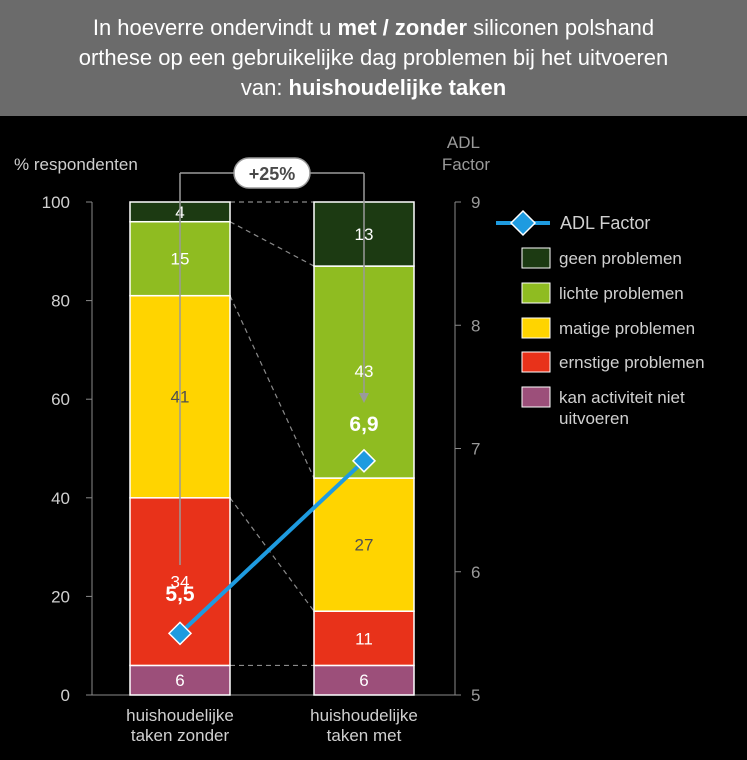 The image size is (747, 760). I want to click on change-badge-label: +25%, so click(272, 174).